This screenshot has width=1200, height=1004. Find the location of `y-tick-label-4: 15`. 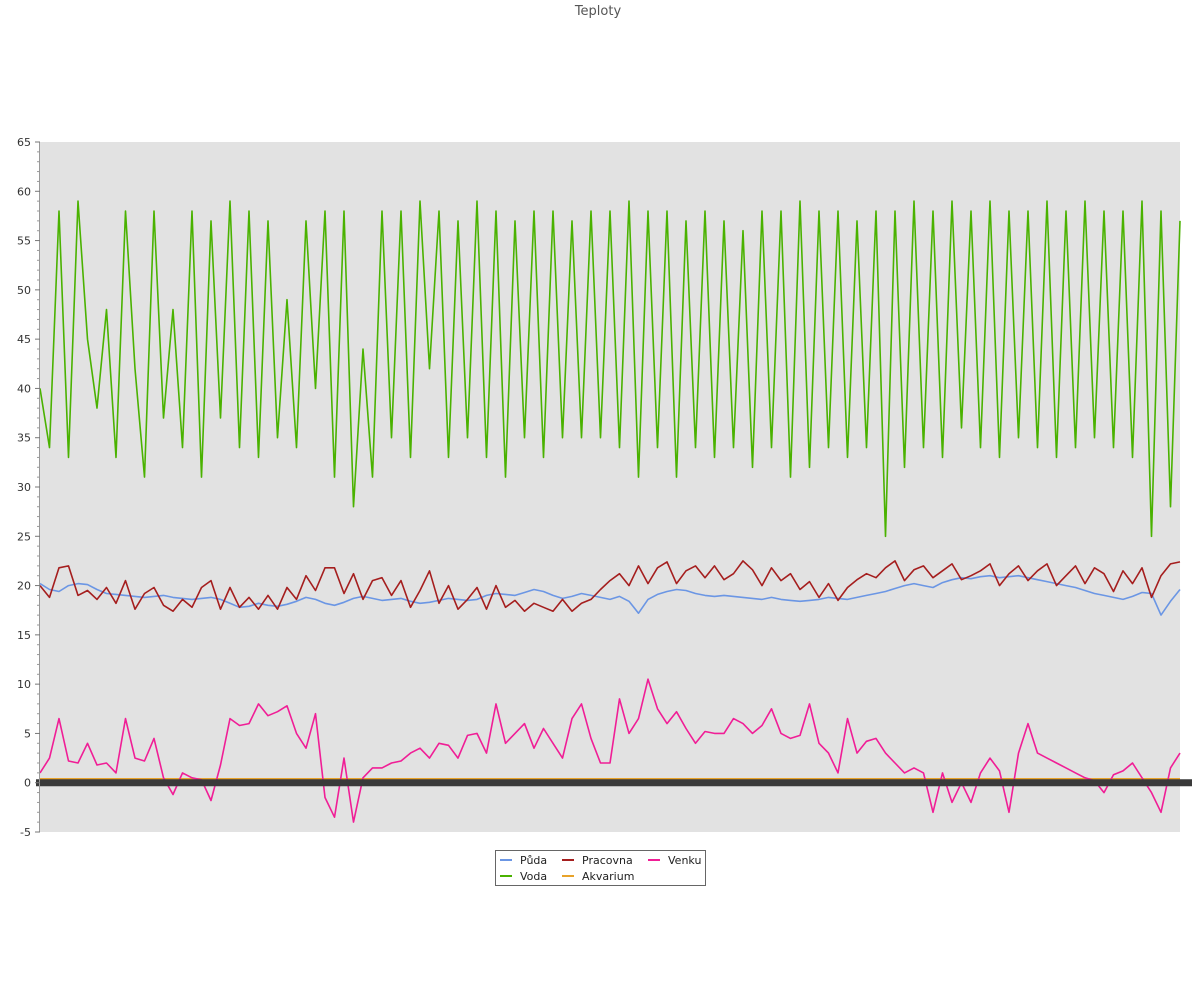

y-tick-label-4: 15 is located at coordinates (24, 635).